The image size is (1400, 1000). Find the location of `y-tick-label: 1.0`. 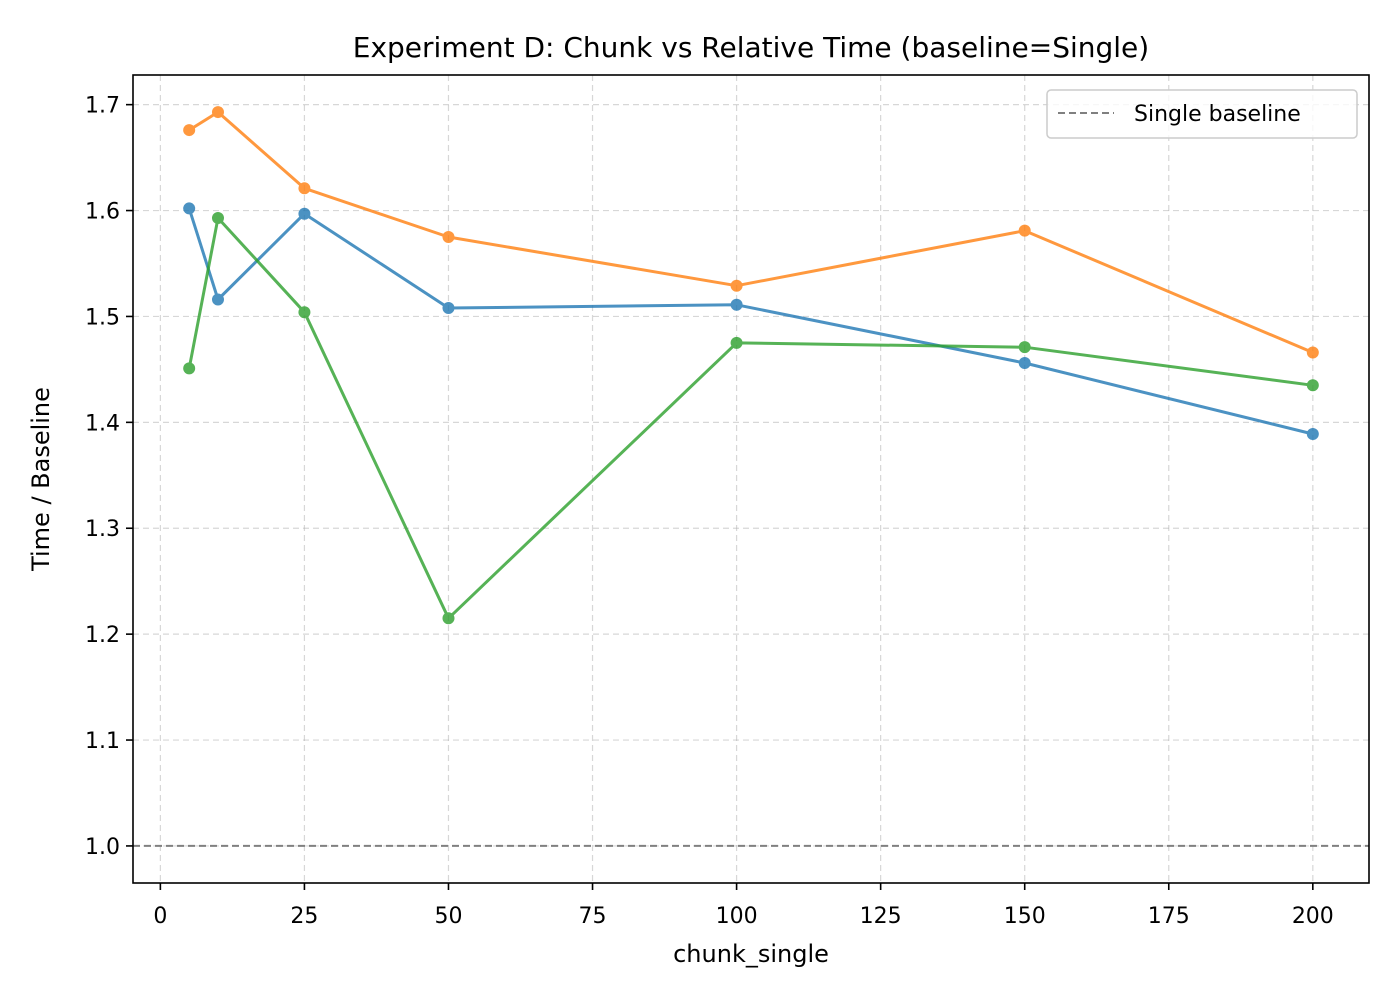

y-tick-label: 1.0 is located at coordinates (102, 847).